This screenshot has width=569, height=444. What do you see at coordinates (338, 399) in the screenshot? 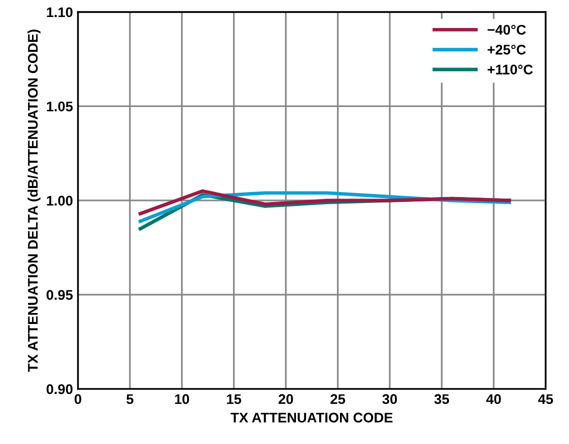
I see `x-tick-label: 25` at bounding box center [338, 399].